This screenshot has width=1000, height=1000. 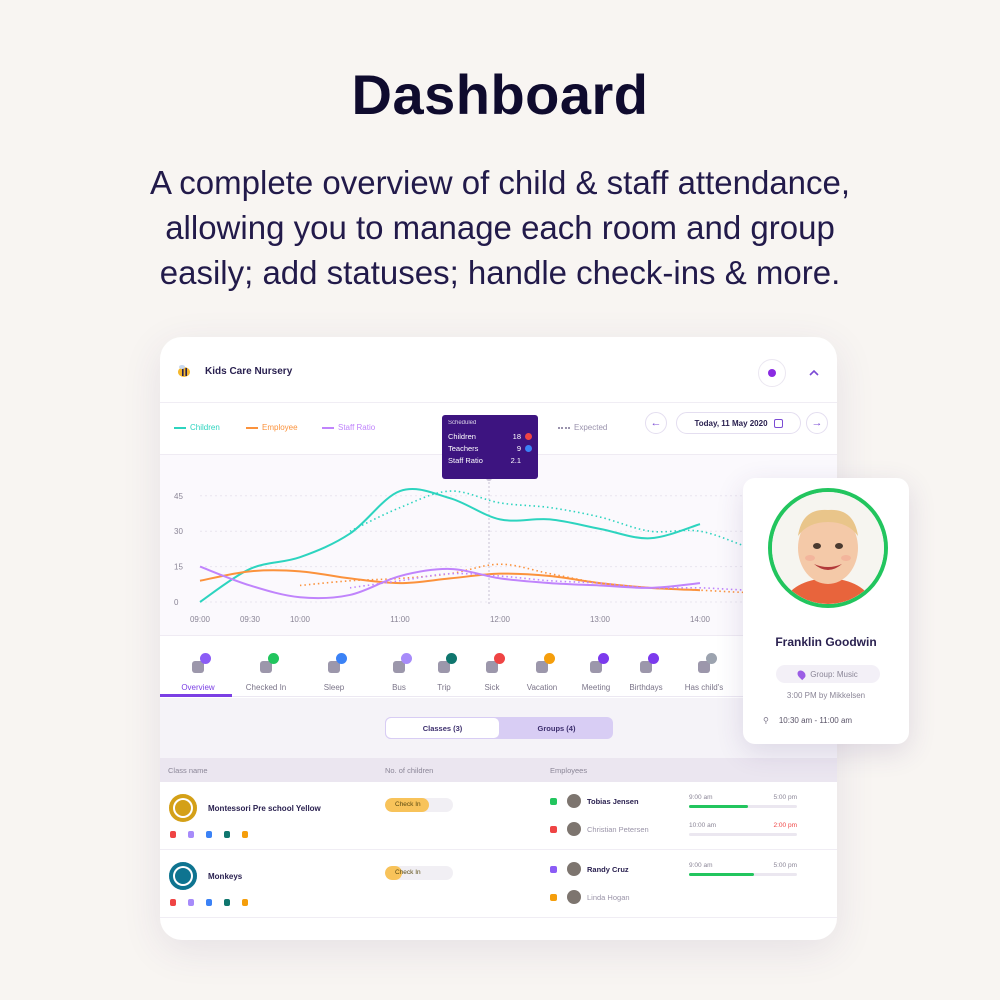 What do you see at coordinates (197, 427) in the screenshot?
I see `legend-item-children: Children` at bounding box center [197, 427].